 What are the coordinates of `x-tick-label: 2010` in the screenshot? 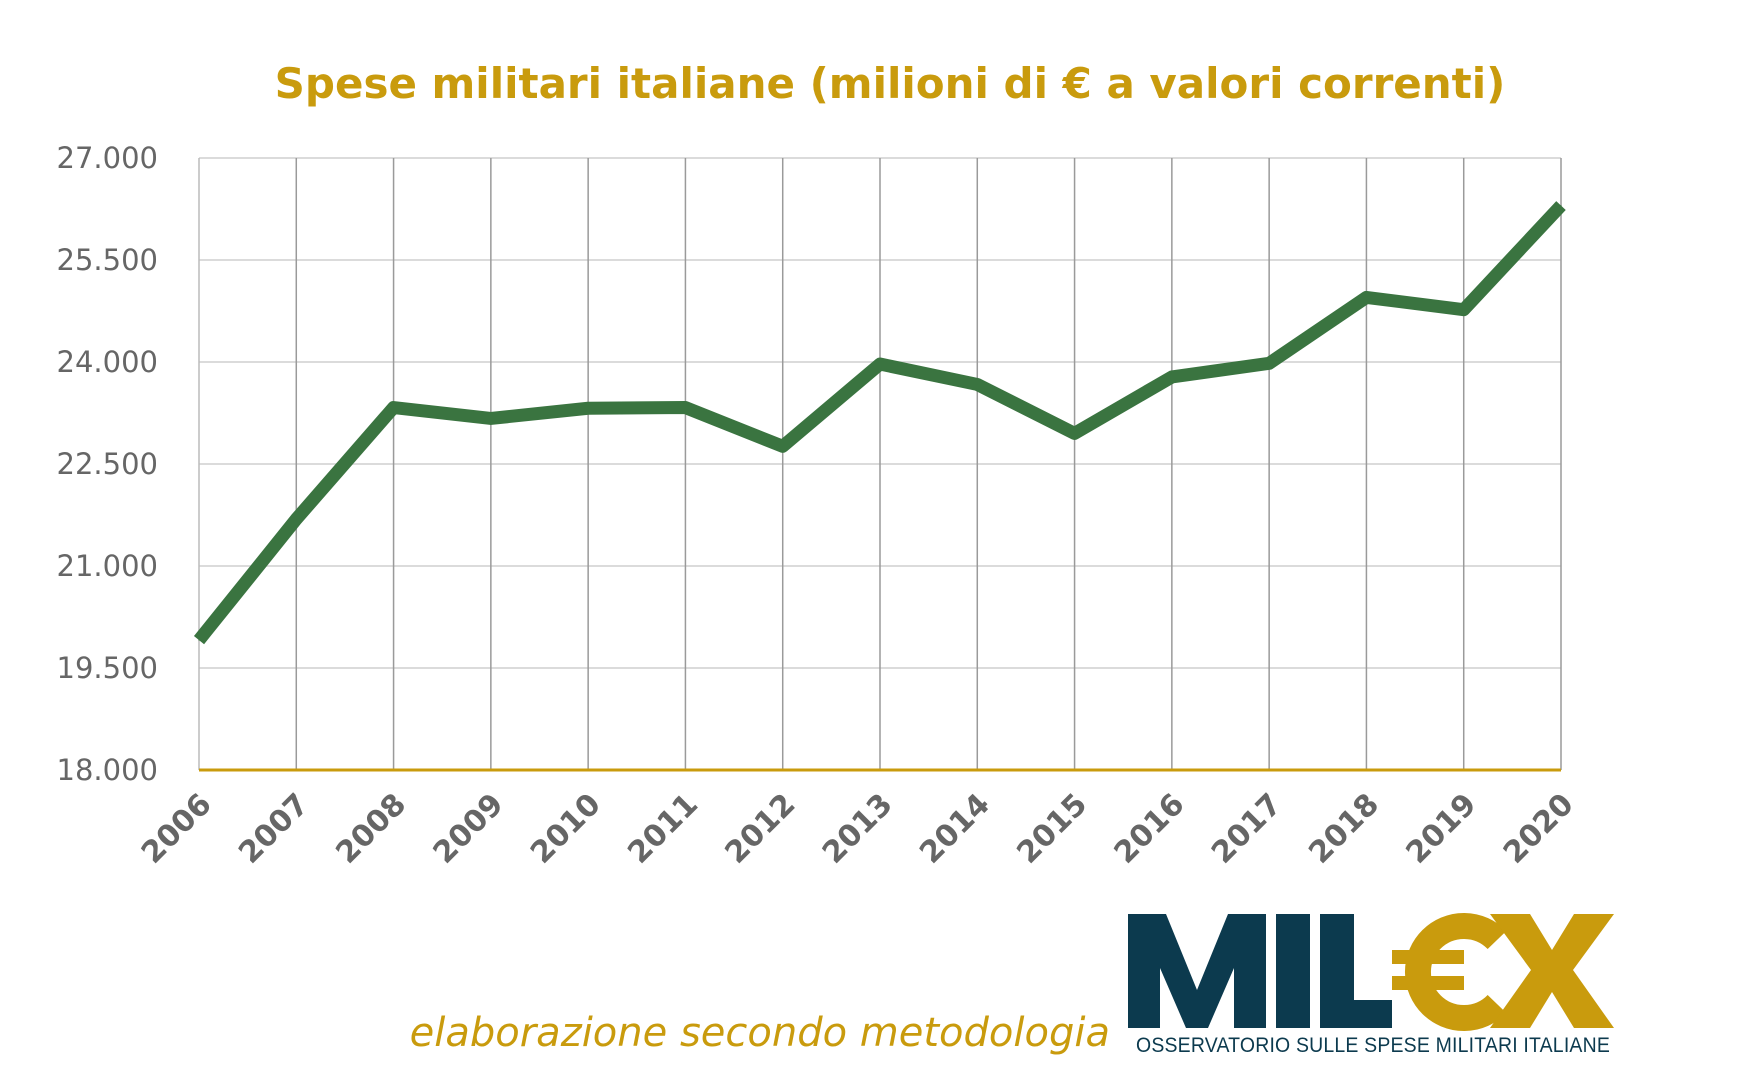 It's located at (566, 829).